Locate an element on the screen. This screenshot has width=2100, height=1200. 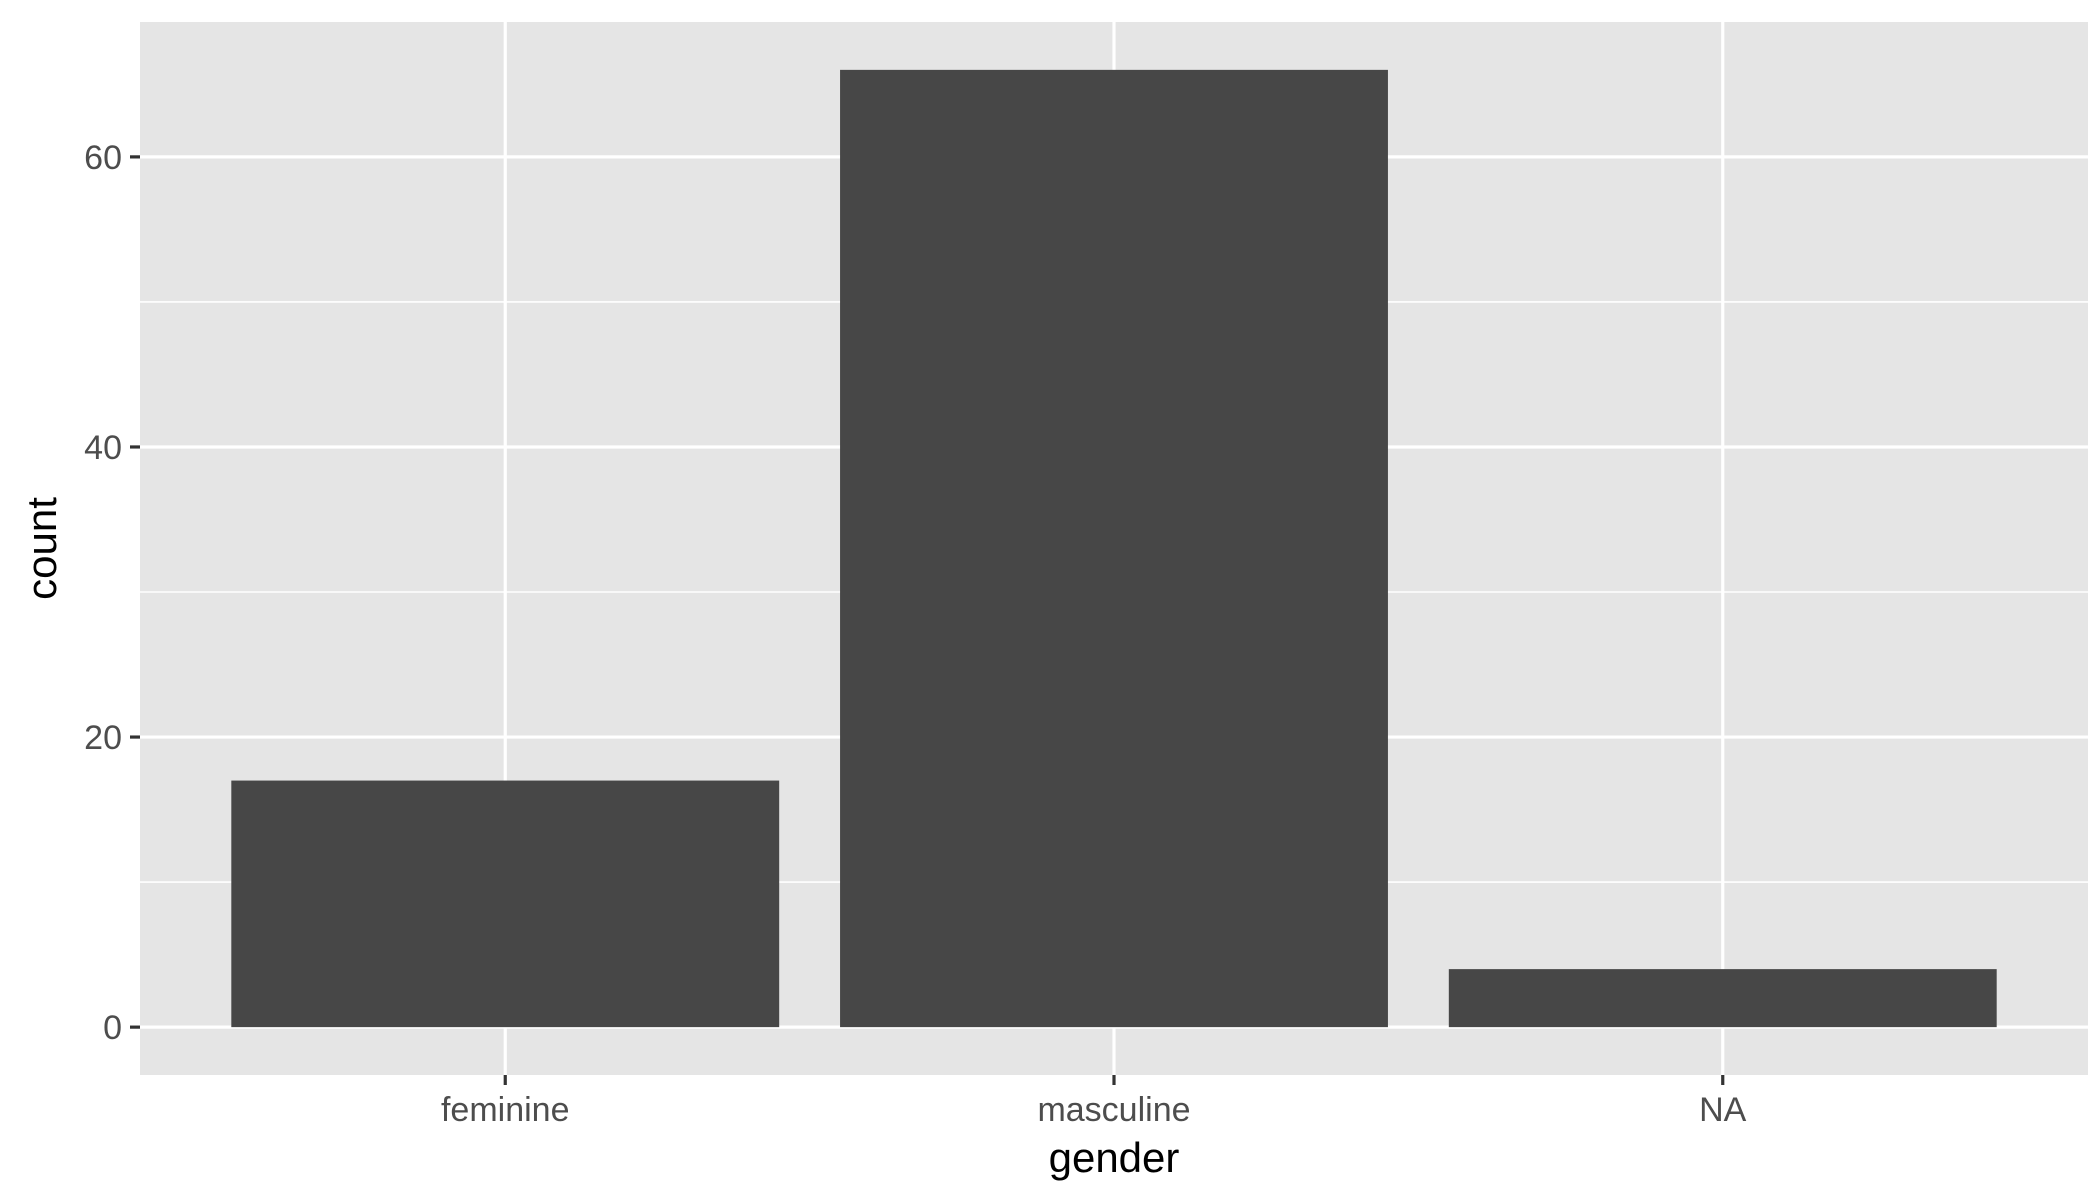
y-axis-title: count is located at coordinates (41, 548).